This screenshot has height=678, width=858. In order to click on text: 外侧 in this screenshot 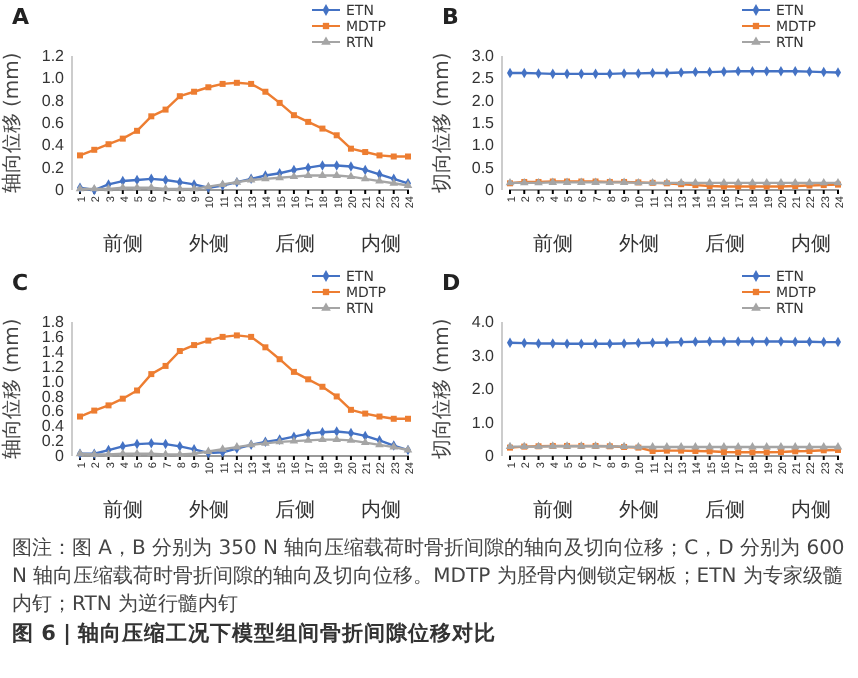, I will do `click(639, 511)`.